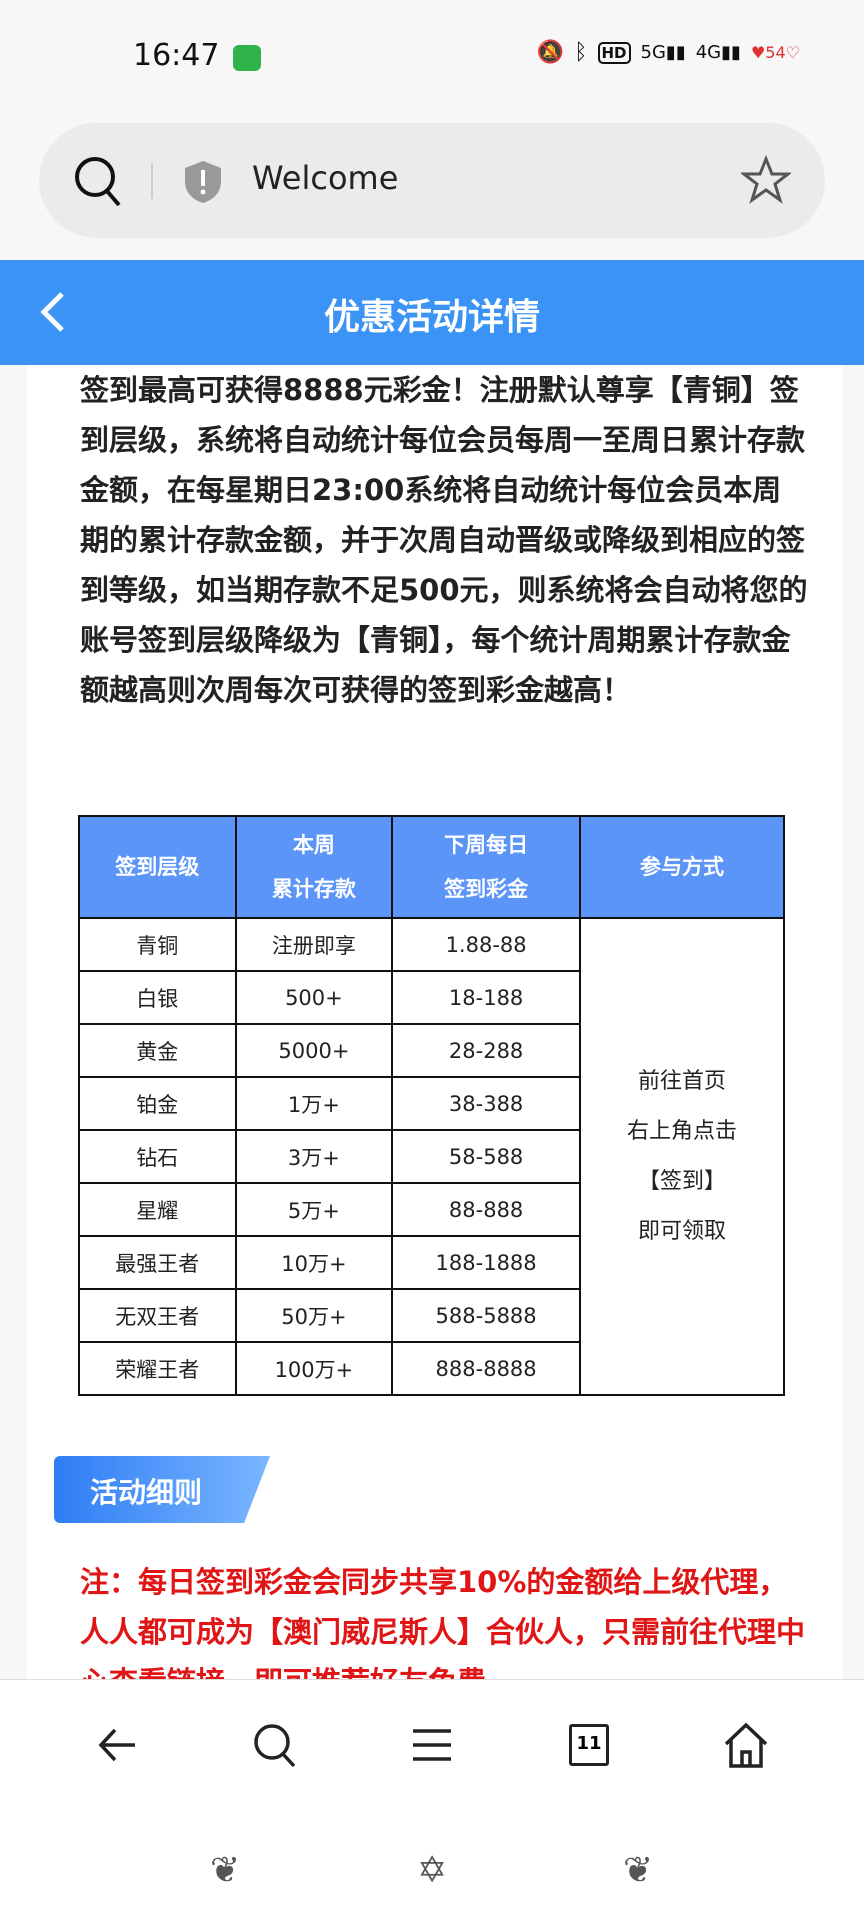 The height and width of the screenshot is (1920, 864). I want to click on star-of-david-icon: ✡, so click(432, 1870).